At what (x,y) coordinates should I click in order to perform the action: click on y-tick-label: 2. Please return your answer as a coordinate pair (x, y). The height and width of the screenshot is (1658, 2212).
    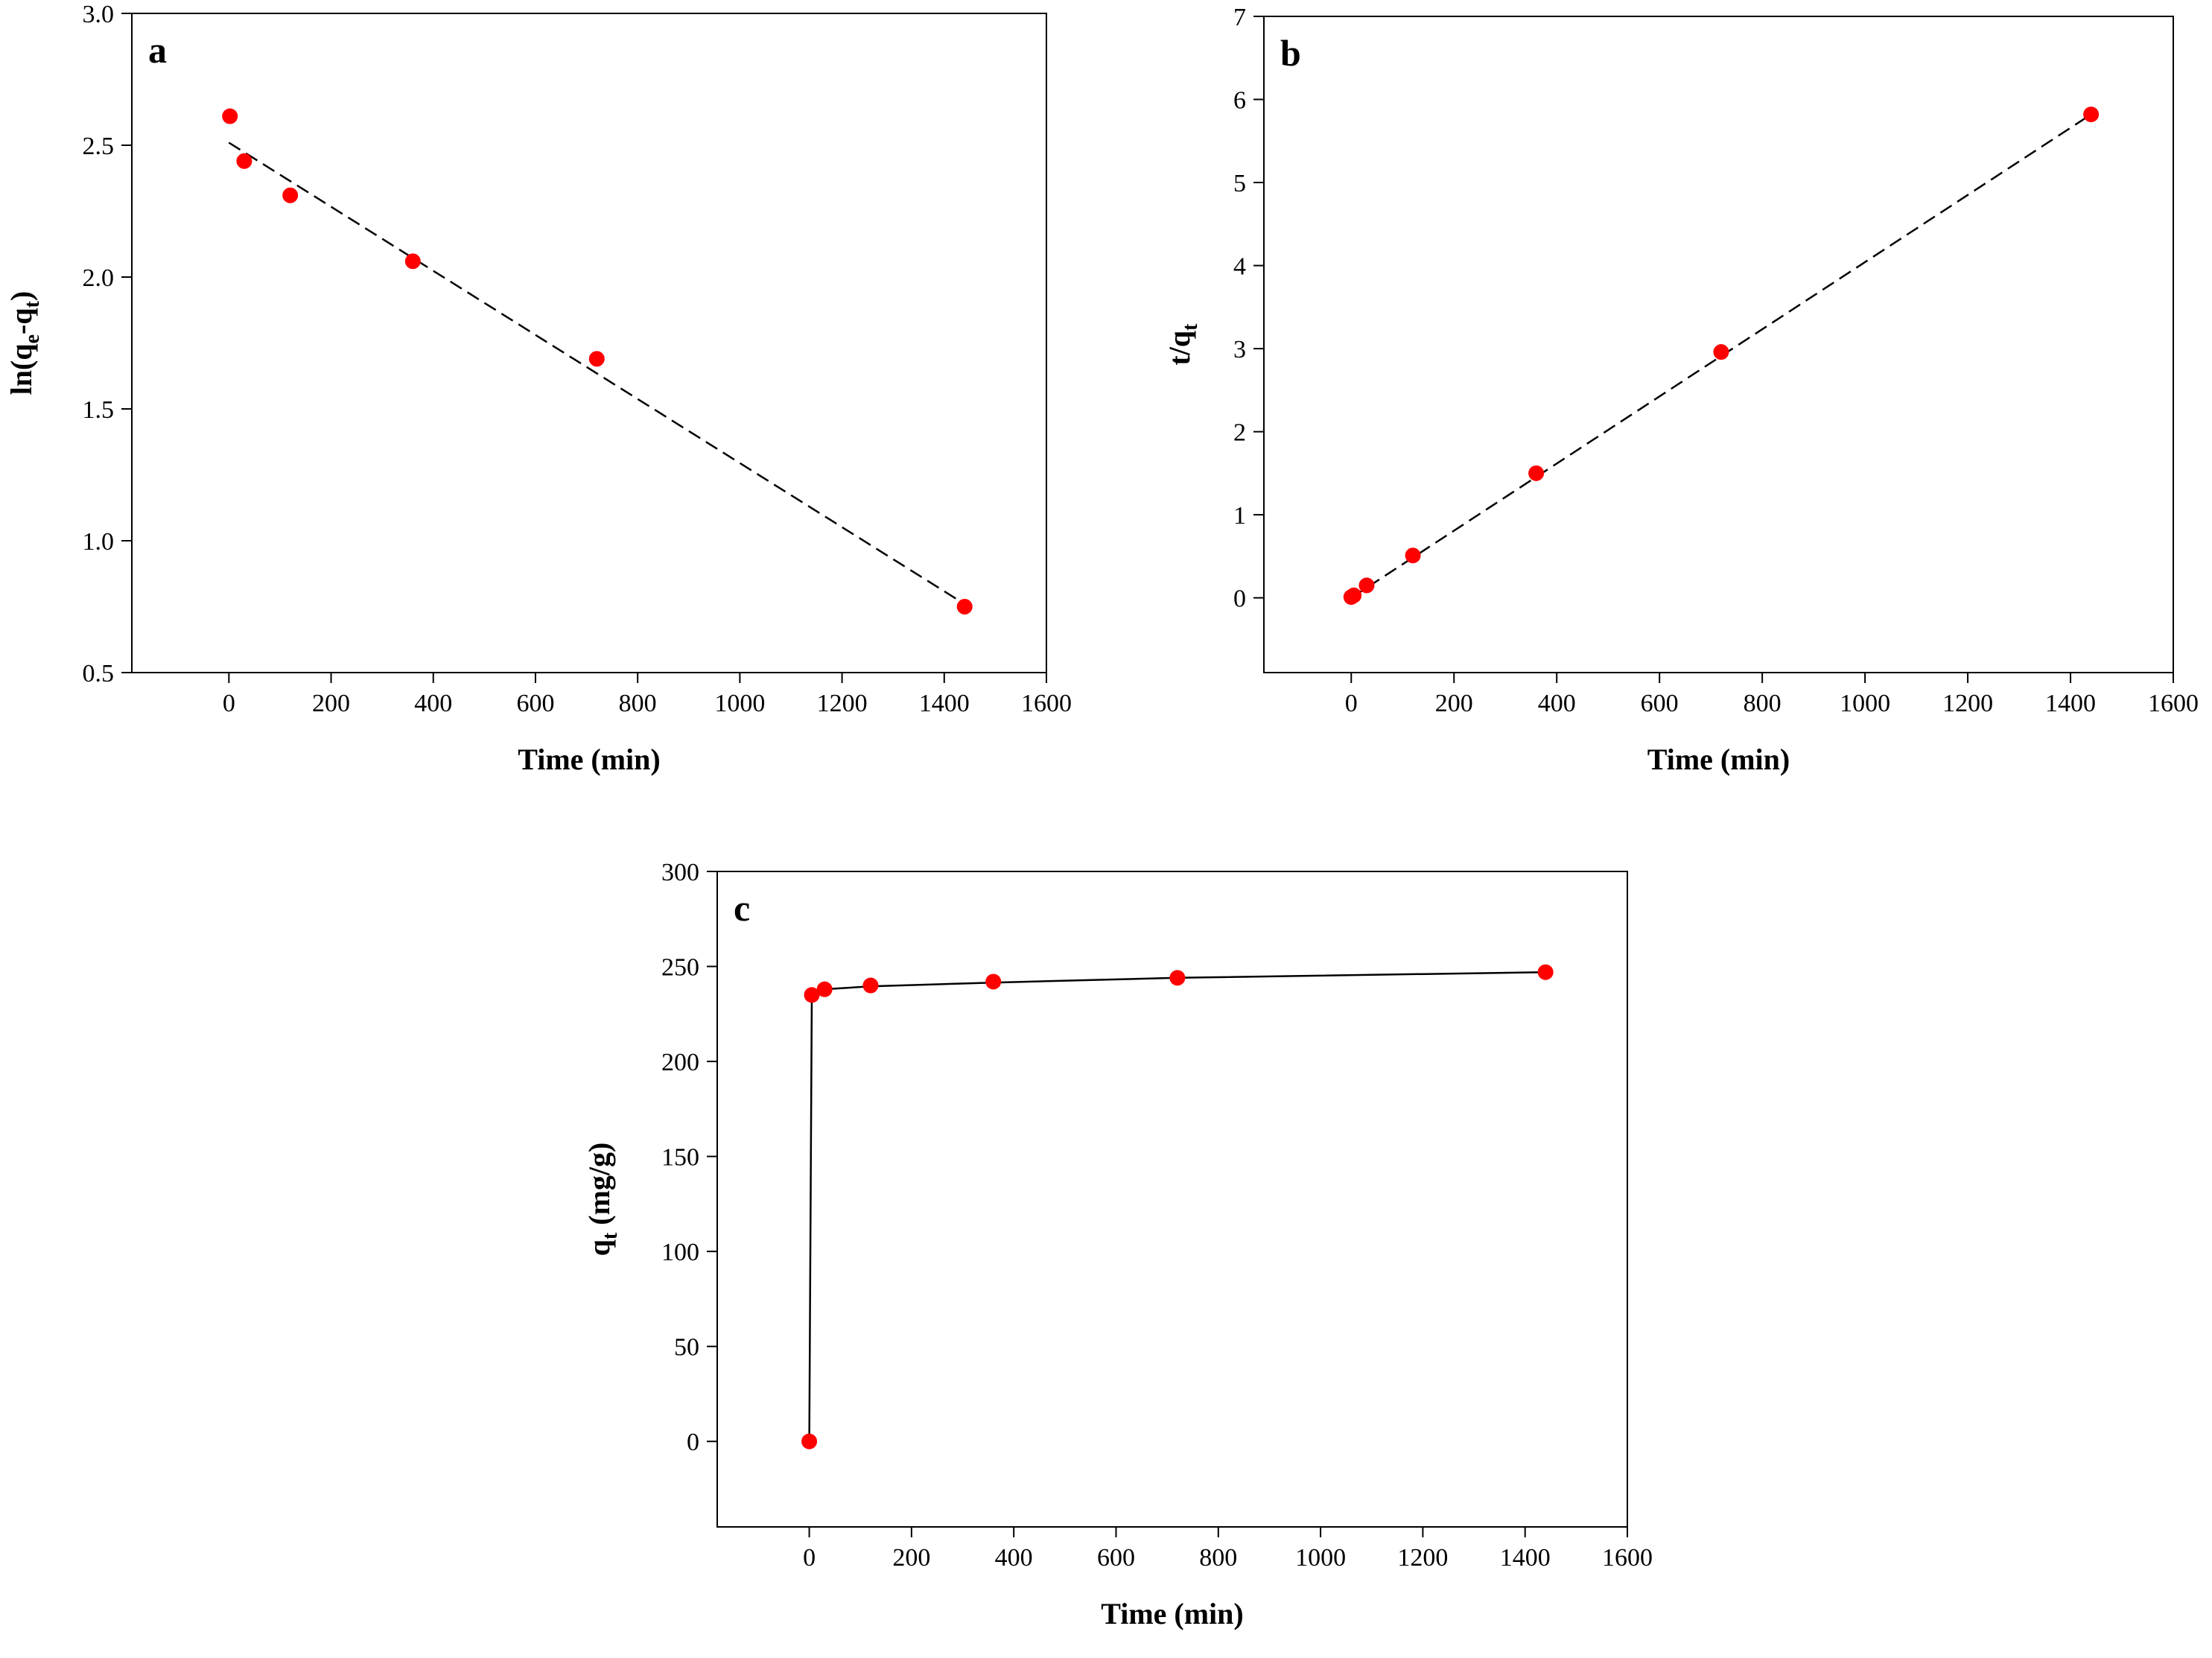
    Looking at the image, I should click on (1239, 433).